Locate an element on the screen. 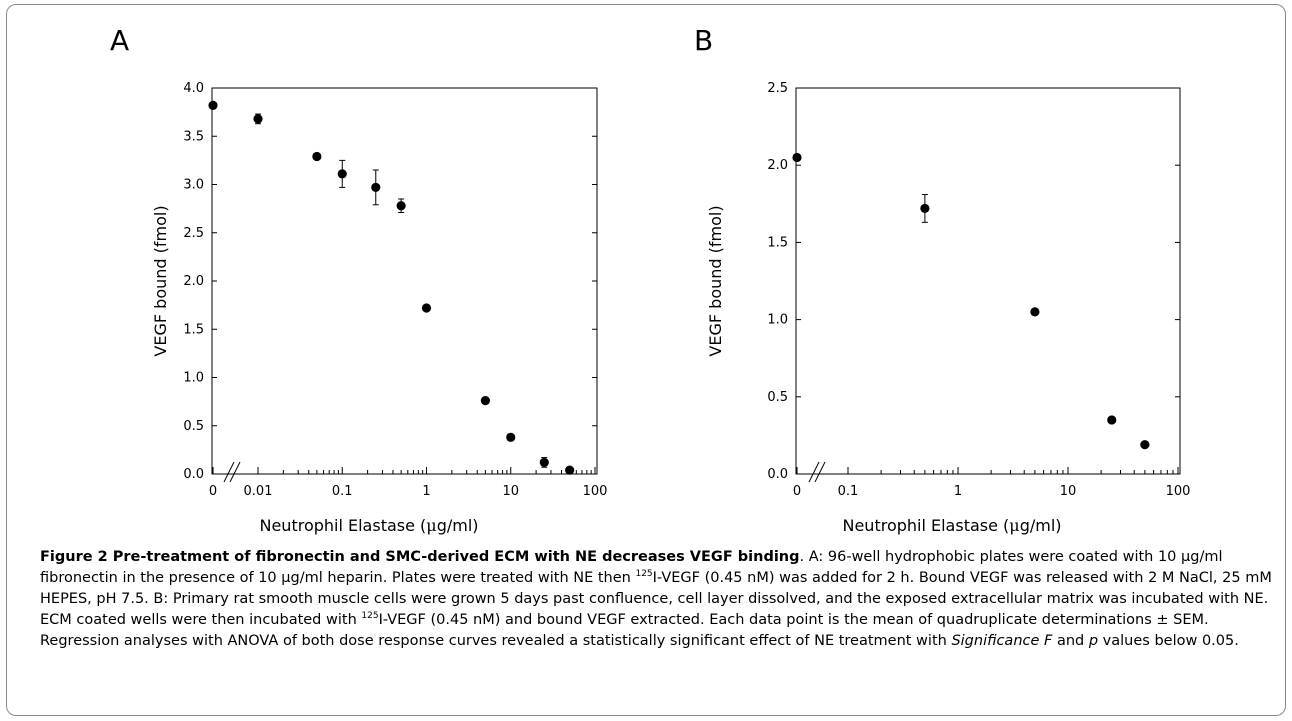  panel-a-x-tick-label: 1 is located at coordinates (426, 491).